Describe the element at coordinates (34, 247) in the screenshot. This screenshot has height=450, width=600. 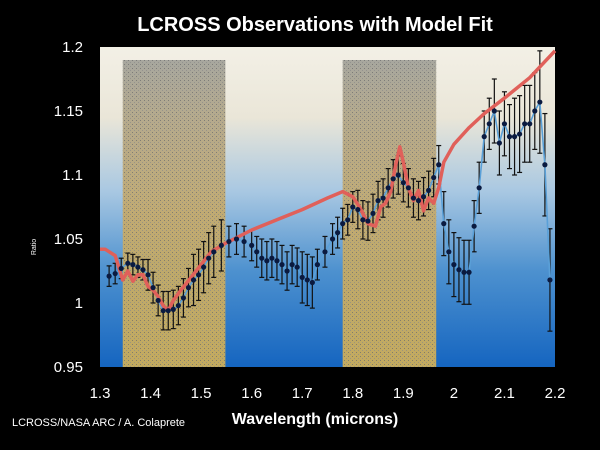
I see `y-axis-label: Ratio` at that location.